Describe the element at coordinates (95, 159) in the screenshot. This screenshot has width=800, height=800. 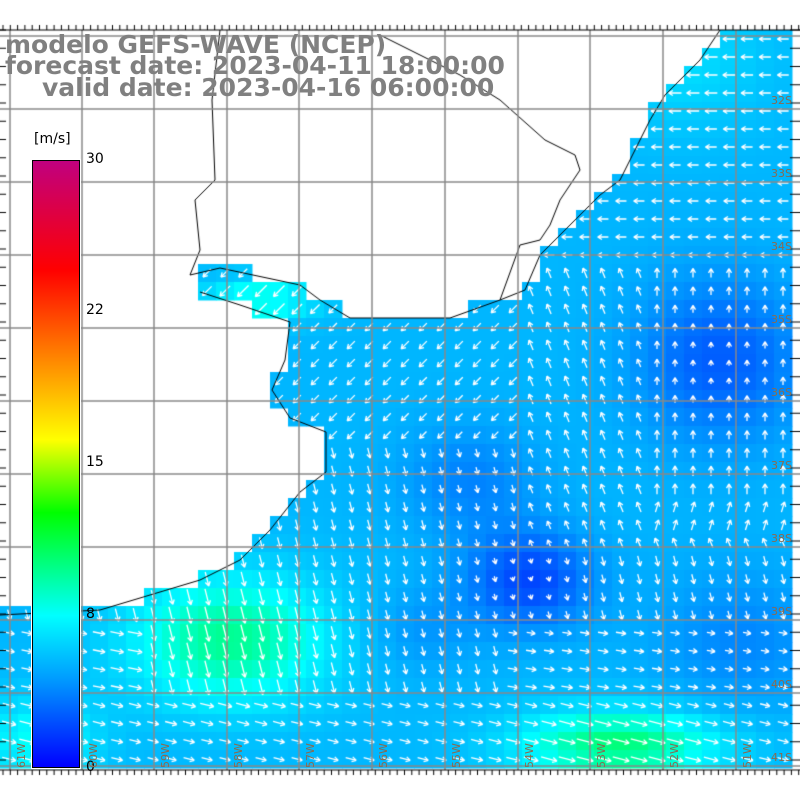
I see `colorbar-label: 30` at that location.